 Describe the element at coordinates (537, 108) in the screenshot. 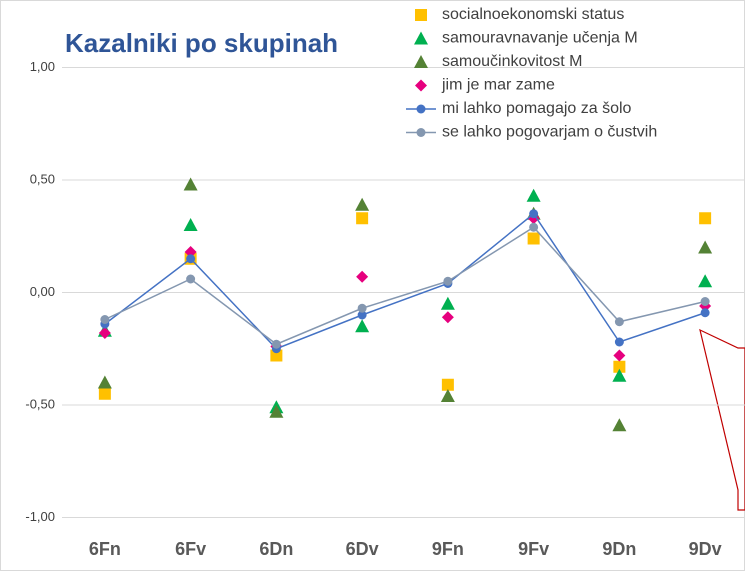

I see `legend-label: mi lahko pomagajo za šolo` at that location.